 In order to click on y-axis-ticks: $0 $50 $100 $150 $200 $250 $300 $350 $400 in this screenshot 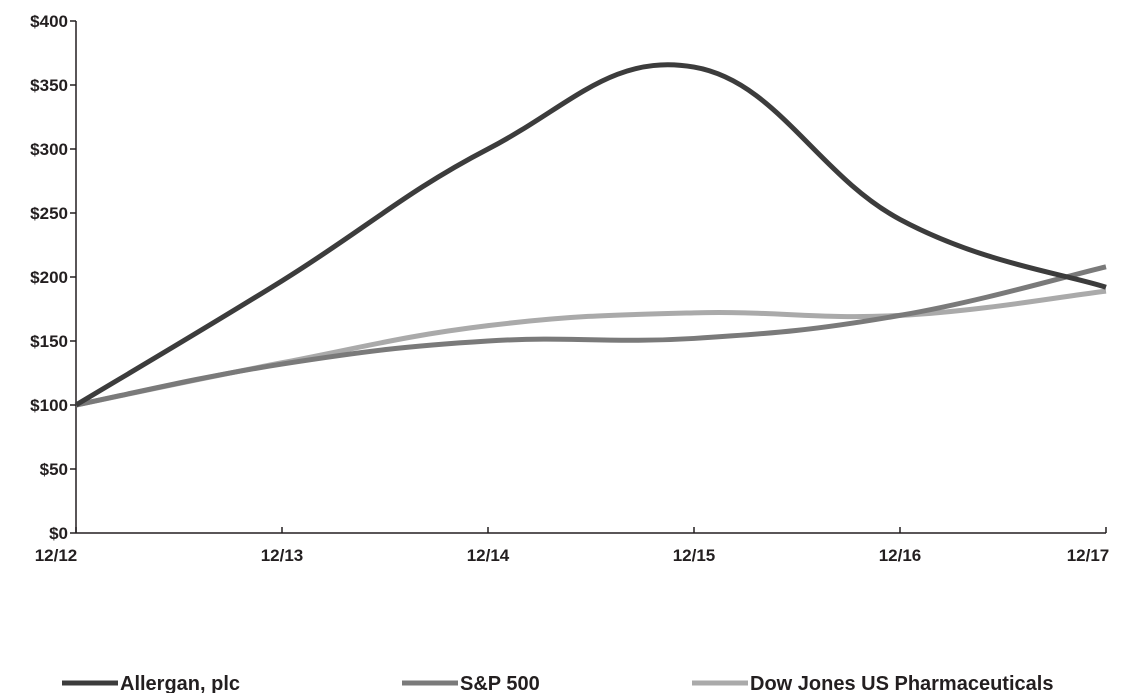, I will do `click(53, 277)`.